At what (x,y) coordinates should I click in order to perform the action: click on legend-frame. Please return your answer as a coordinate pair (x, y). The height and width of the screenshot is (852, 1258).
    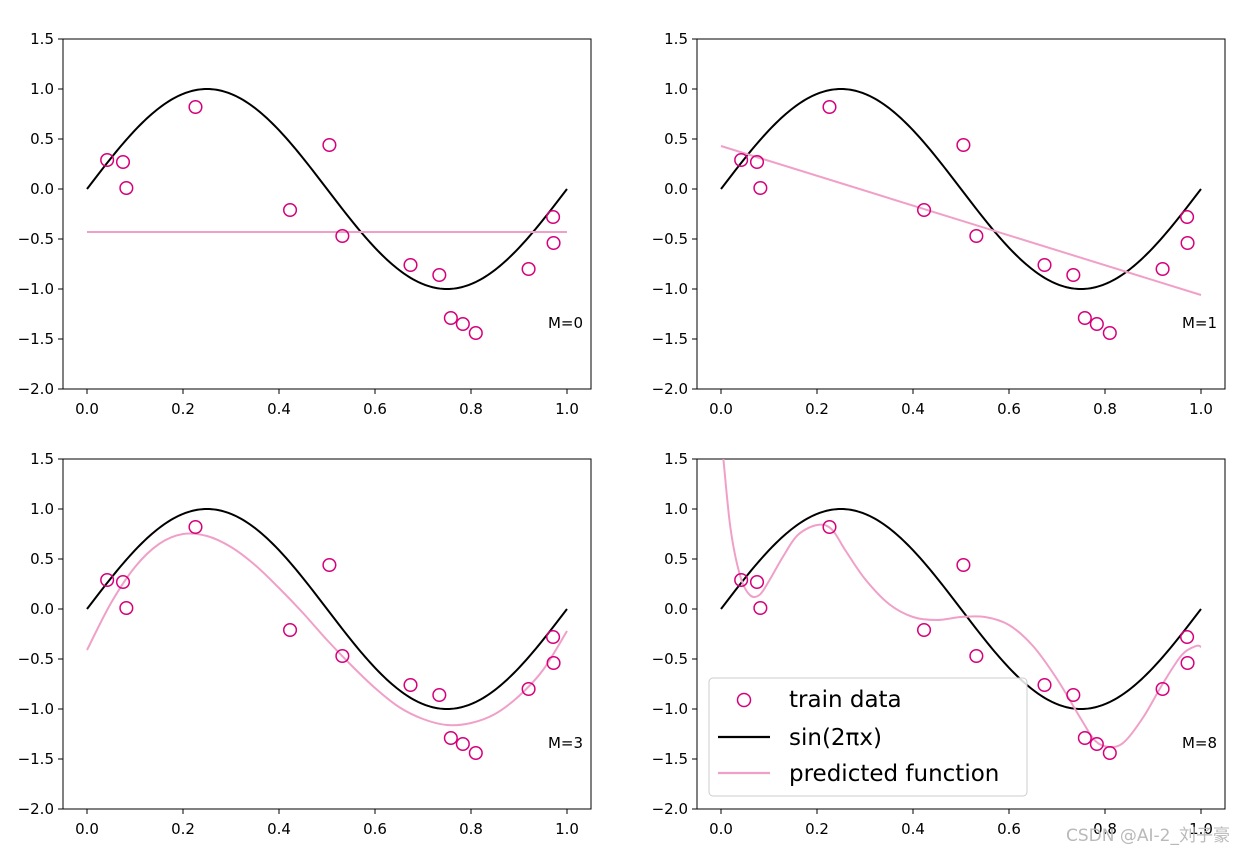
    Looking at the image, I should click on (868, 737).